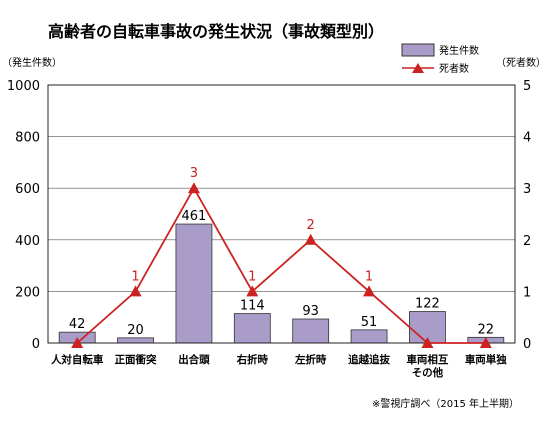 The image size is (550, 430). What do you see at coordinates (27, 138) in the screenshot?
I see `y-left-tick-label: 800` at bounding box center [27, 138].